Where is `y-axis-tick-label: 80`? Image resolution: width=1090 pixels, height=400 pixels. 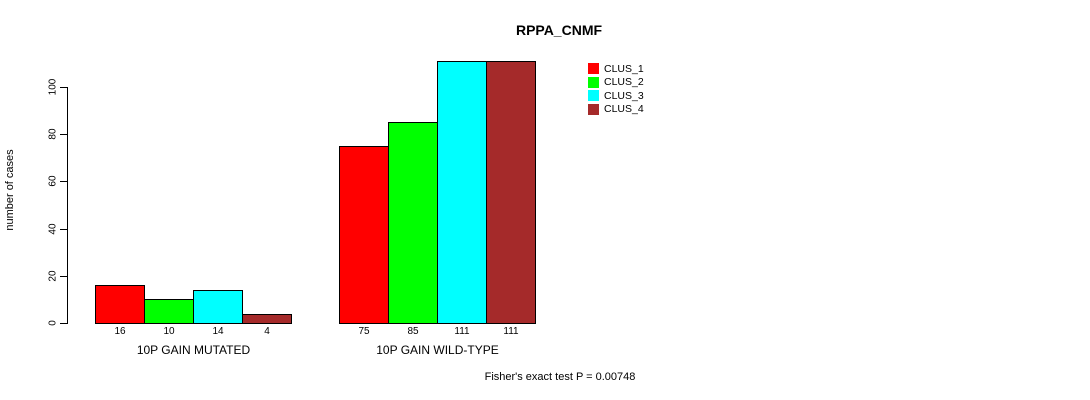 y-axis-tick-label: 80 is located at coordinates (53, 134).